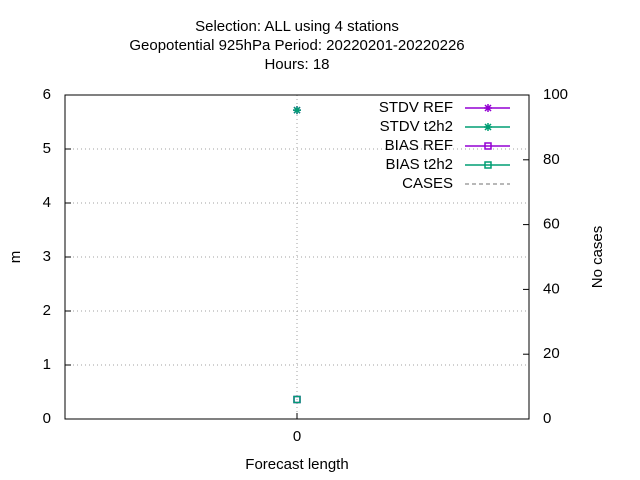 The height and width of the screenshot is (480, 640). What do you see at coordinates (555, 94) in the screenshot?
I see `y2-tick-label: 100` at bounding box center [555, 94].